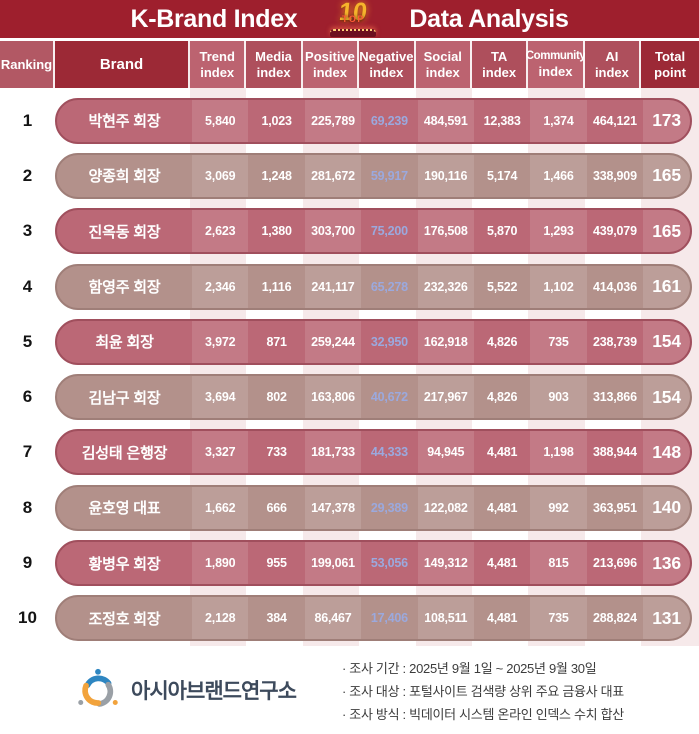 The height and width of the screenshot is (734, 699). What do you see at coordinates (558, 563) in the screenshot?
I see `cell-community-index: 815` at bounding box center [558, 563].